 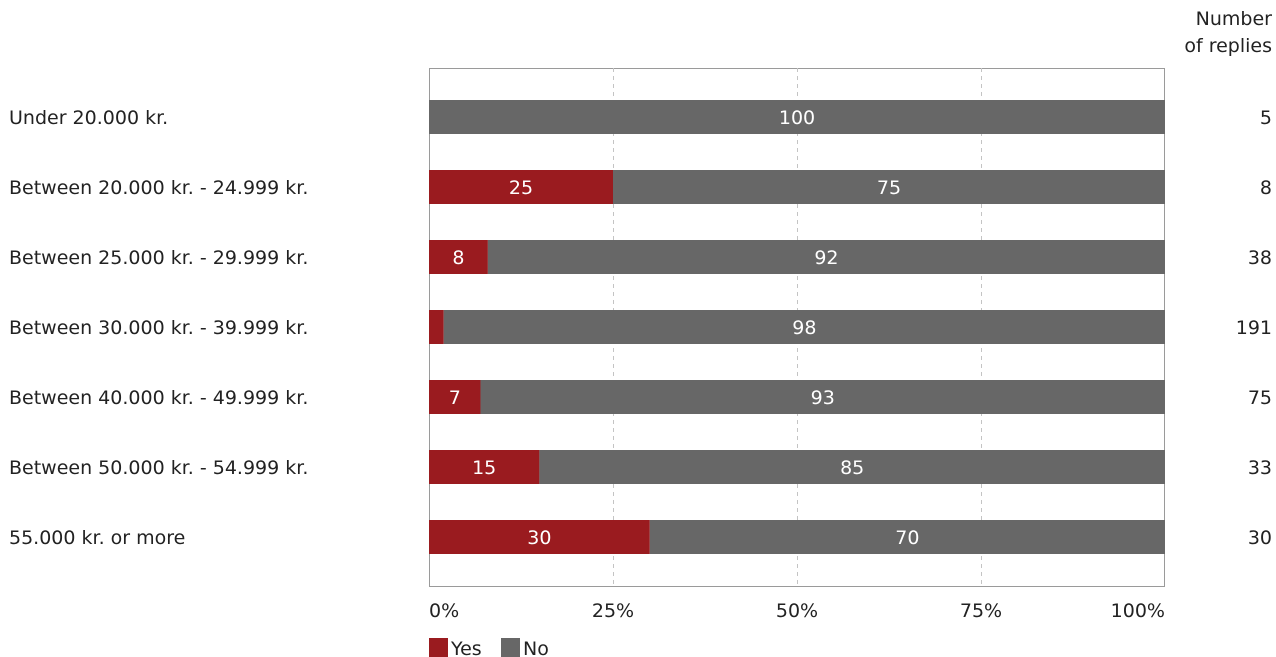 I want to click on bar-value-label: 8, so click(x=458, y=258).